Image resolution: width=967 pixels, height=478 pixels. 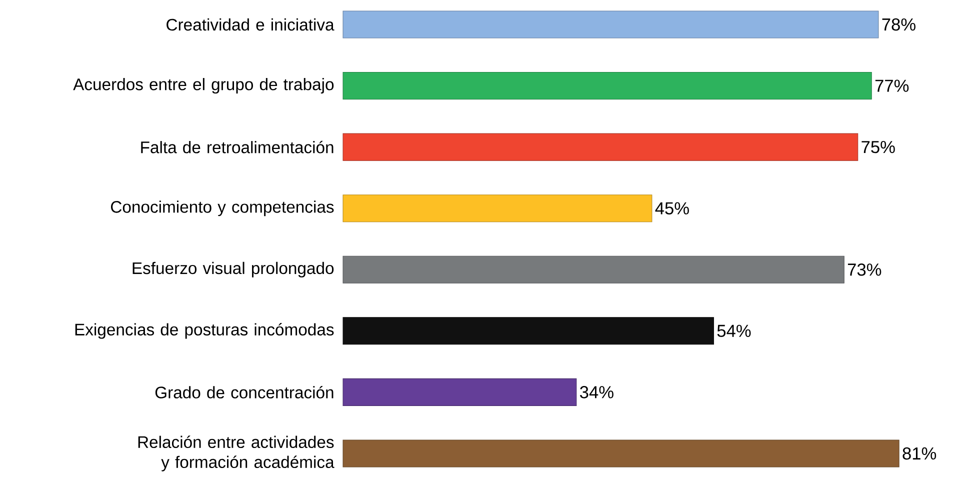 I want to click on y-tick-label: Grado de concentración, so click(x=244, y=392).